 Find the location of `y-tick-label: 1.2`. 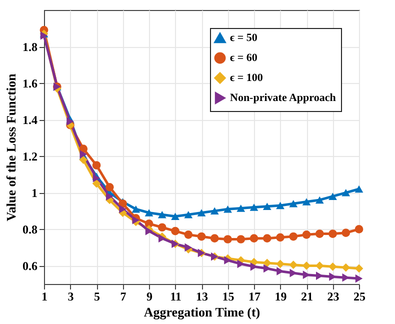

y-tick-label: 1.2 is located at coordinates (30, 157).